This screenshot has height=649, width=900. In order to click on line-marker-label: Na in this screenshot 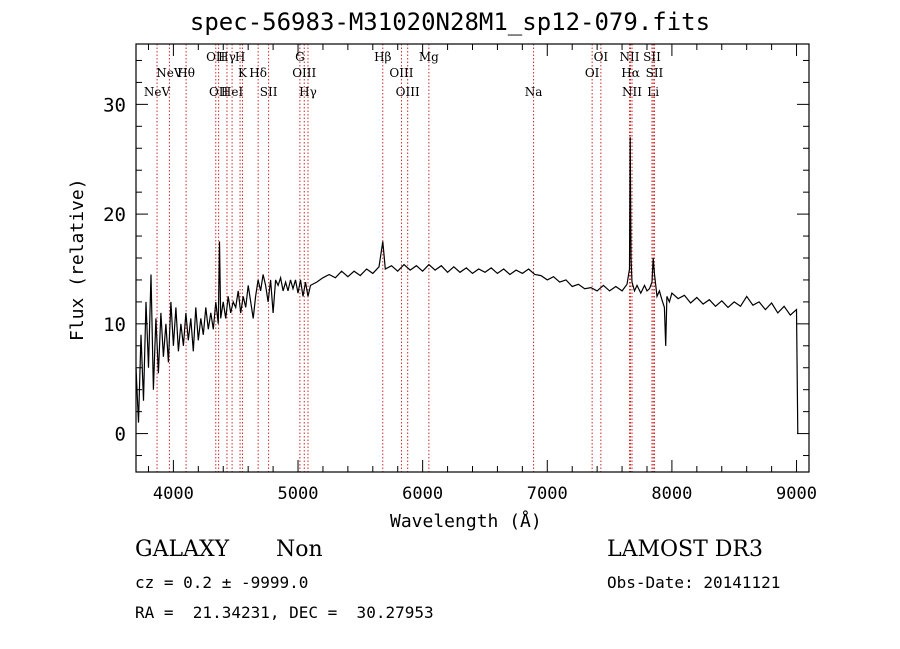, I will do `click(534, 92)`.